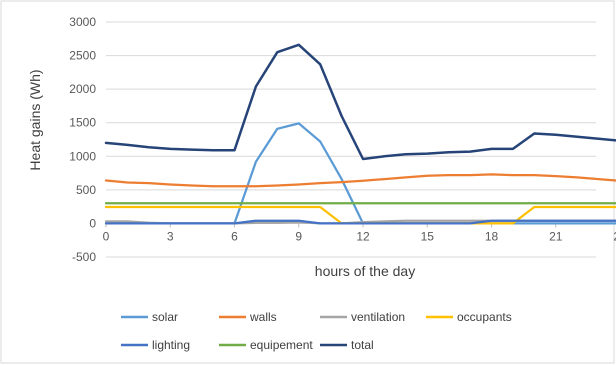 The height and width of the screenshot is (365, 616). What do you see at coordinates (86, 190) in the screenshot?
I see `y-tick-label: 500` at bounding box center [86, 190].